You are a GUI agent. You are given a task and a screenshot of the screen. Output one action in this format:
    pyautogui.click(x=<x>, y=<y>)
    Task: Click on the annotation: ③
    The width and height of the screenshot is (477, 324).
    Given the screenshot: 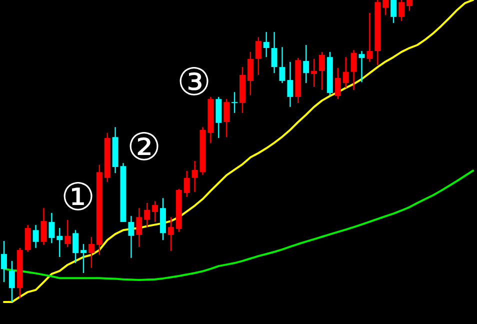 What is the action you would take?
    pyautogui.click(x=194, y=82)
    